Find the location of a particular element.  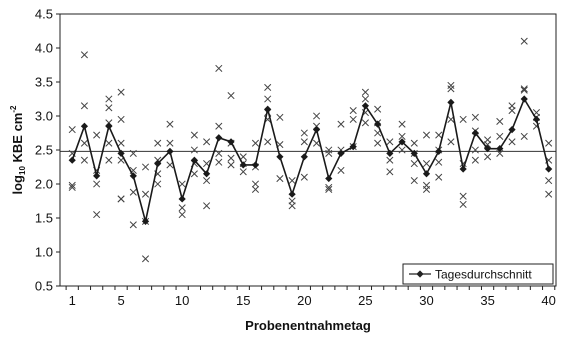

y-tick-label: 0.5 is located at coordinates (44, 286).